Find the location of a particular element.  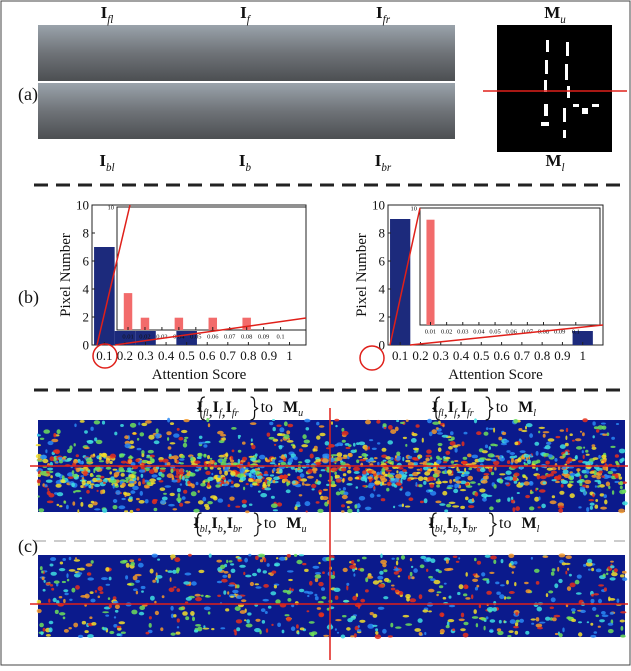

y-axis-label: Pixel Number is located at coordinates (66, 275).